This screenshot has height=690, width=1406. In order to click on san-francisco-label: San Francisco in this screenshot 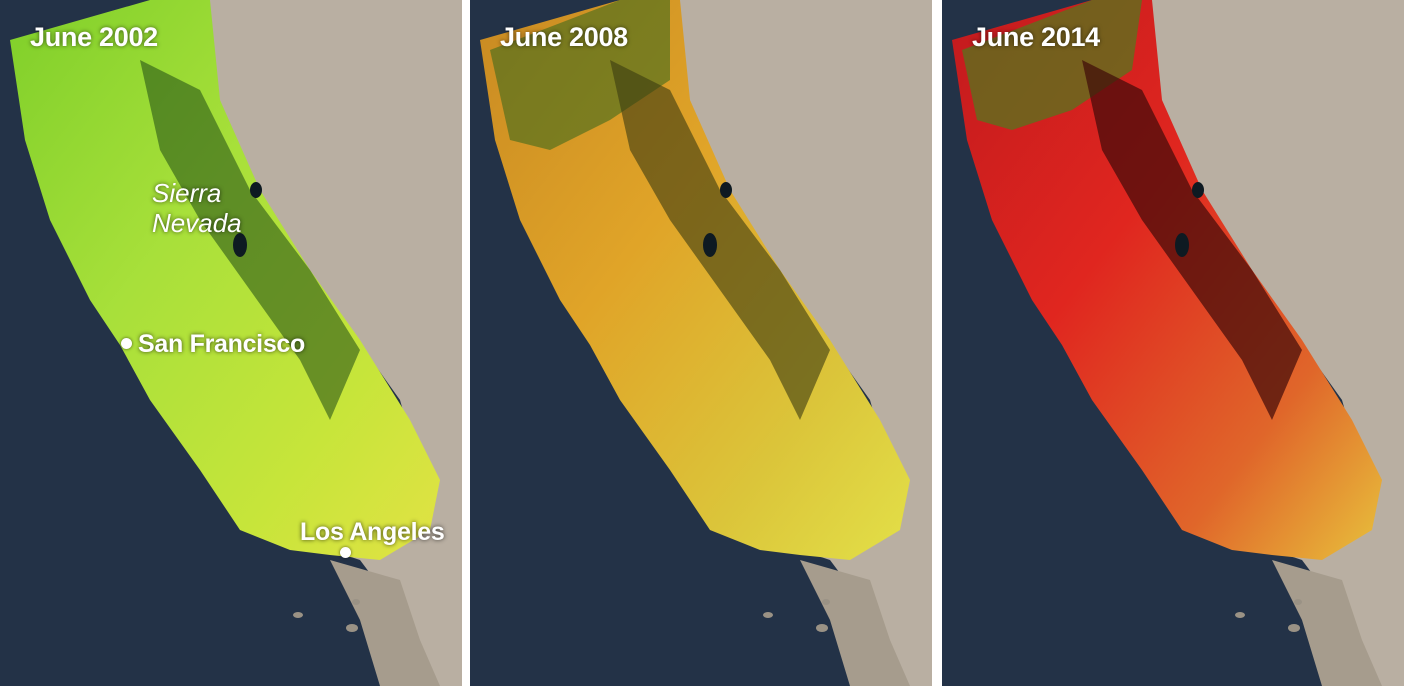, I will do `click(221, 344)`.